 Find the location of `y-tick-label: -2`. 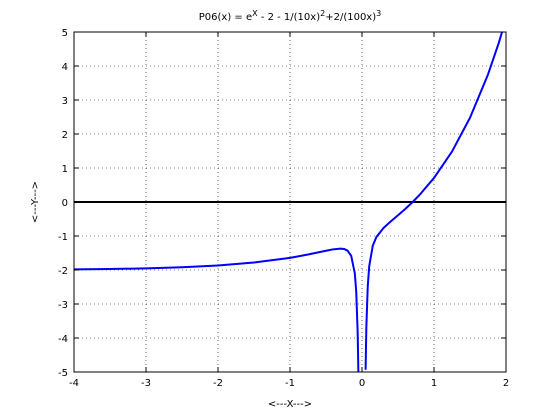

y-tick-label: -2 is located at coordinates (63, 271).